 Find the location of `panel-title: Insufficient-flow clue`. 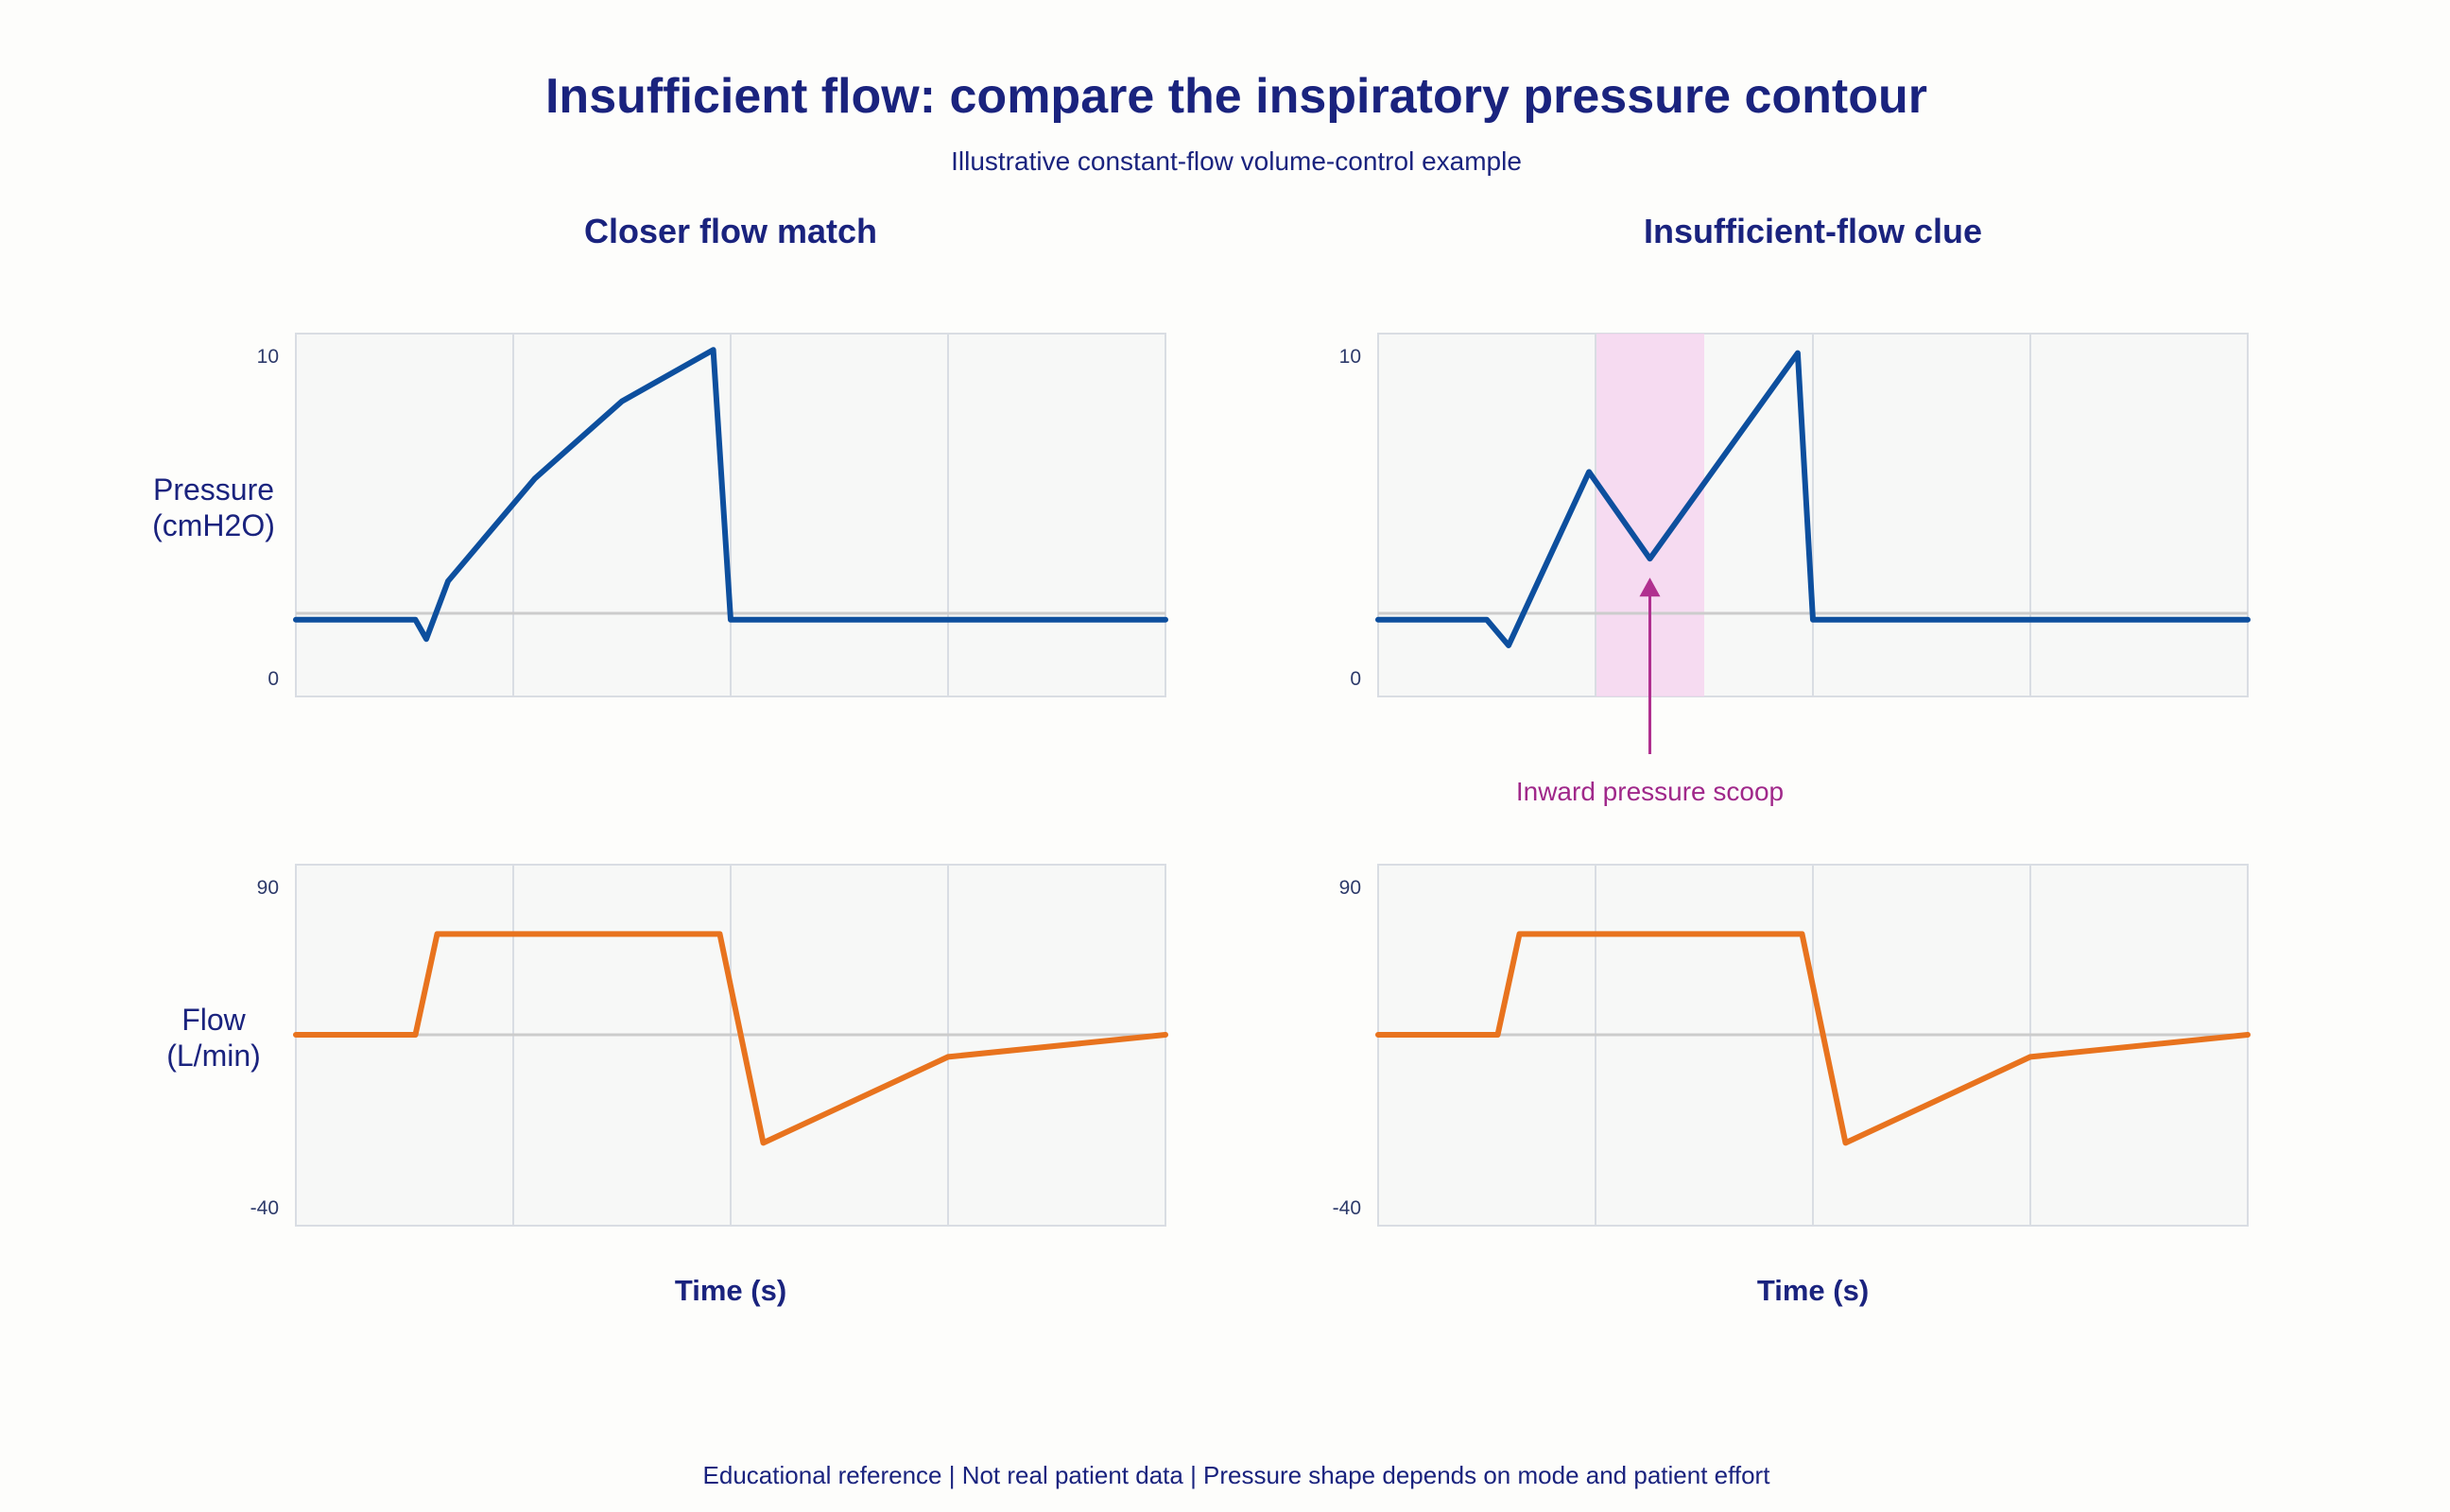

panel-title: Insufficient-flow clue is located at coordinates (1813, 231).